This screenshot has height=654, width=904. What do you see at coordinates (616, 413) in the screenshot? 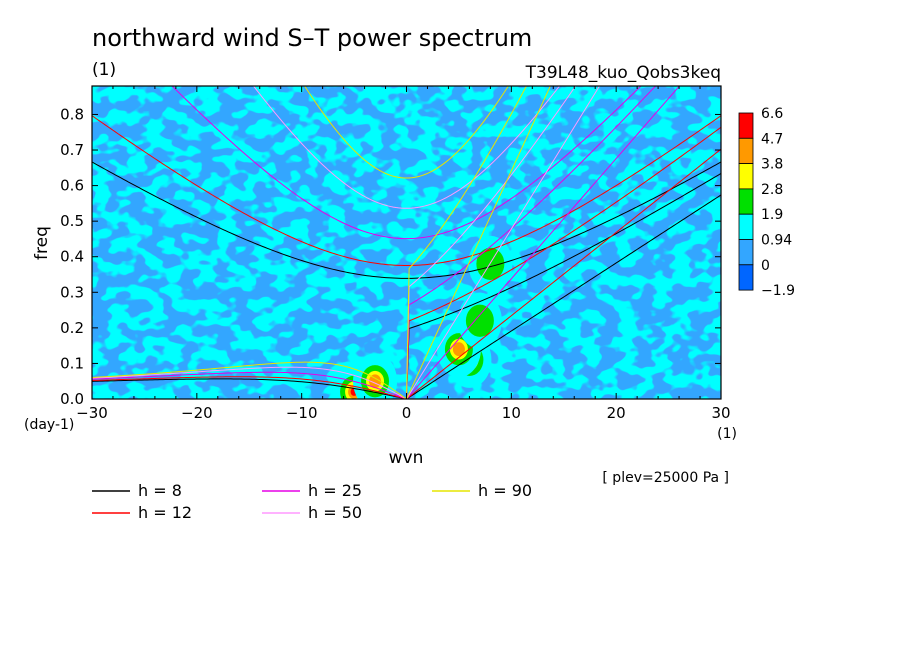
I see `x-tick-label: 20` at bounding box center [616, 413].